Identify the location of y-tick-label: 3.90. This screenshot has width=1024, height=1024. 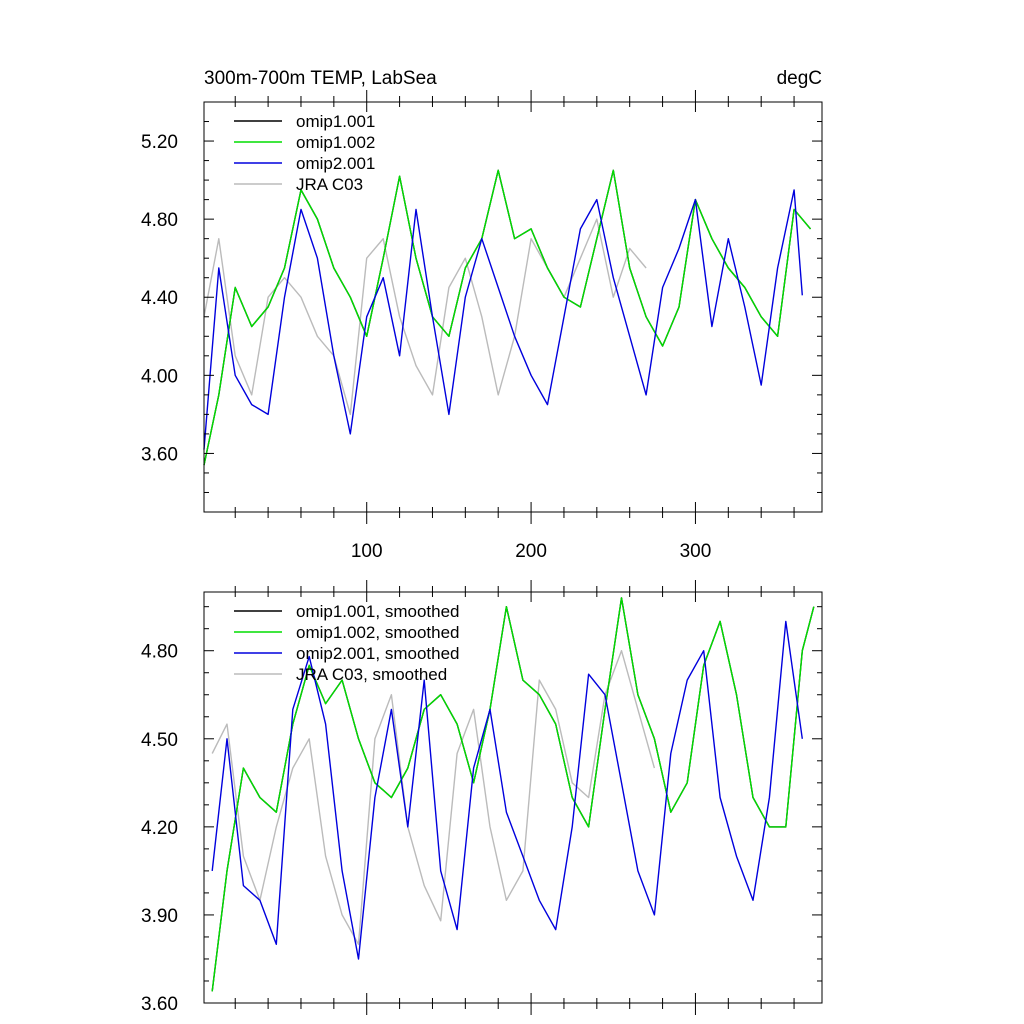
(159, 916).